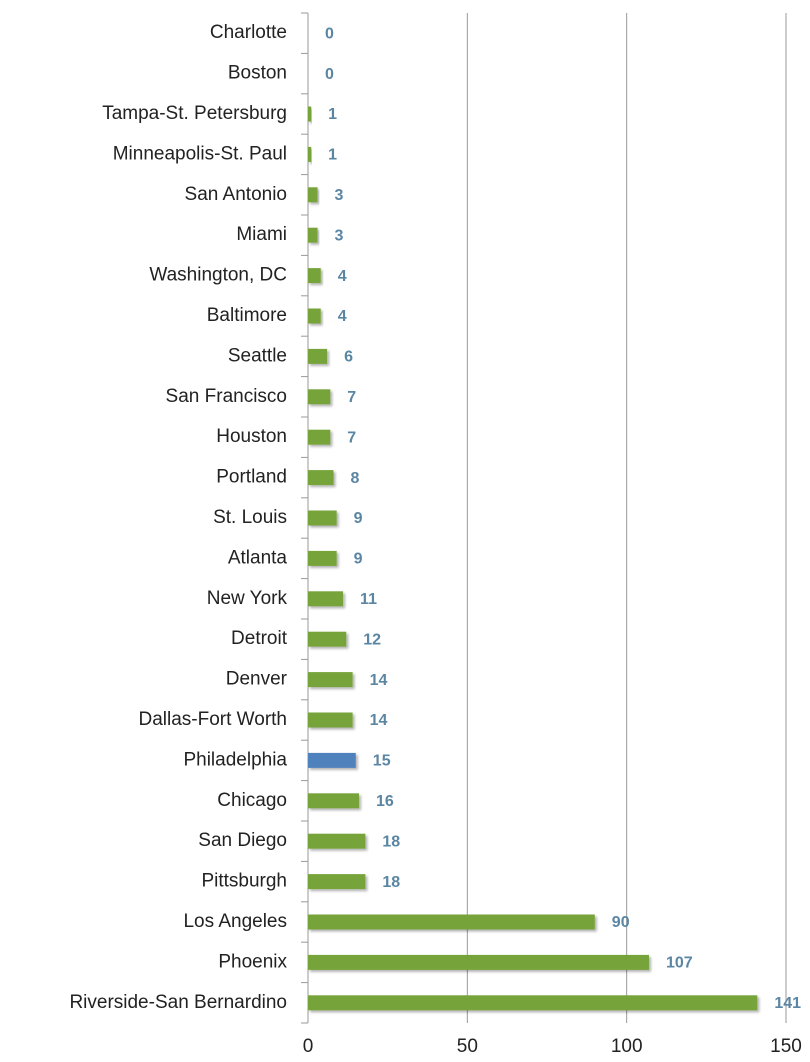  I want to click on y-tick-label: Baltimore, so click(247, 315).